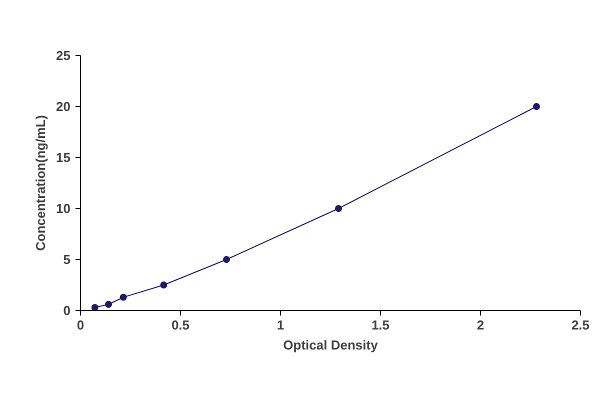 The height and width of the screenshot is (400, 600). What do you see at coordinates (63, 157) in the screenshot?
I see `y-tick-label: 15` at bounding box center [63, 157].